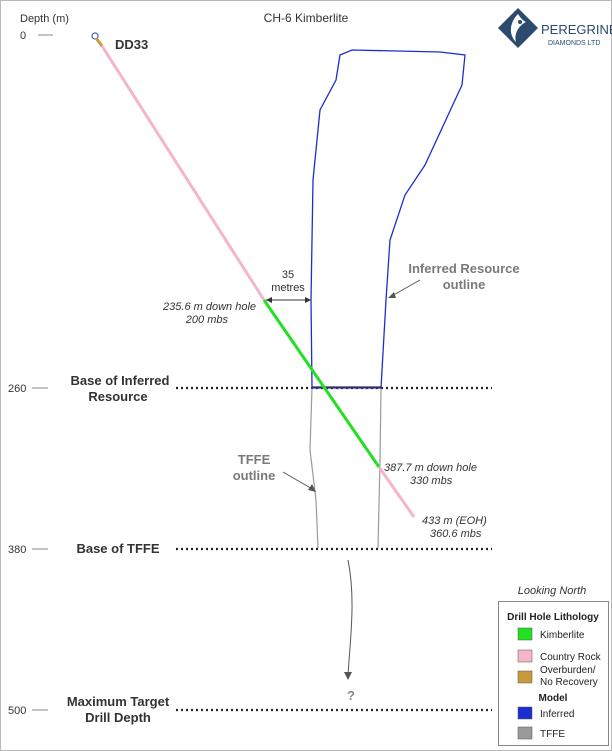  Describe the element at coordinates (348, 676) in the screenshot. I see `projection-arrow-icon` at that location.